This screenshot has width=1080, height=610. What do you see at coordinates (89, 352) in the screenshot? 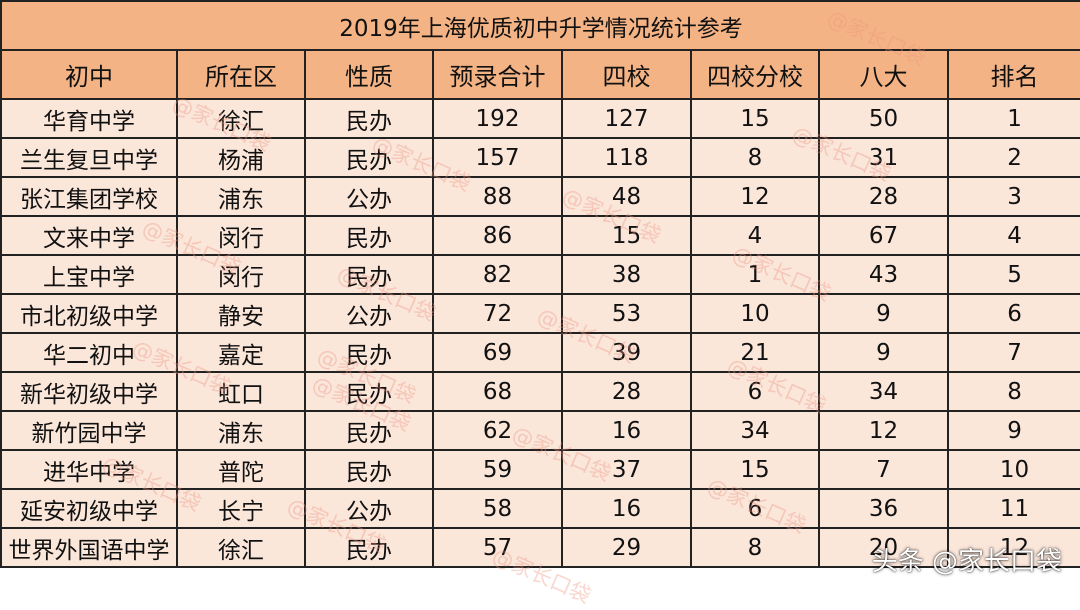
I see `table-cell: 华二初中` at bounding box center [89, 352].